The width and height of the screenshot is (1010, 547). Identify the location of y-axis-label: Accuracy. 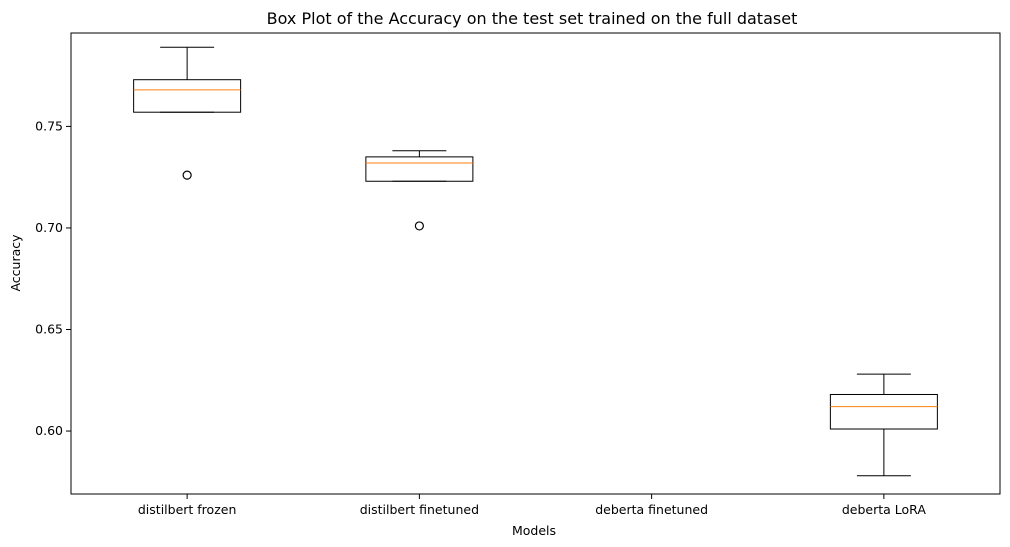
(15, 263).